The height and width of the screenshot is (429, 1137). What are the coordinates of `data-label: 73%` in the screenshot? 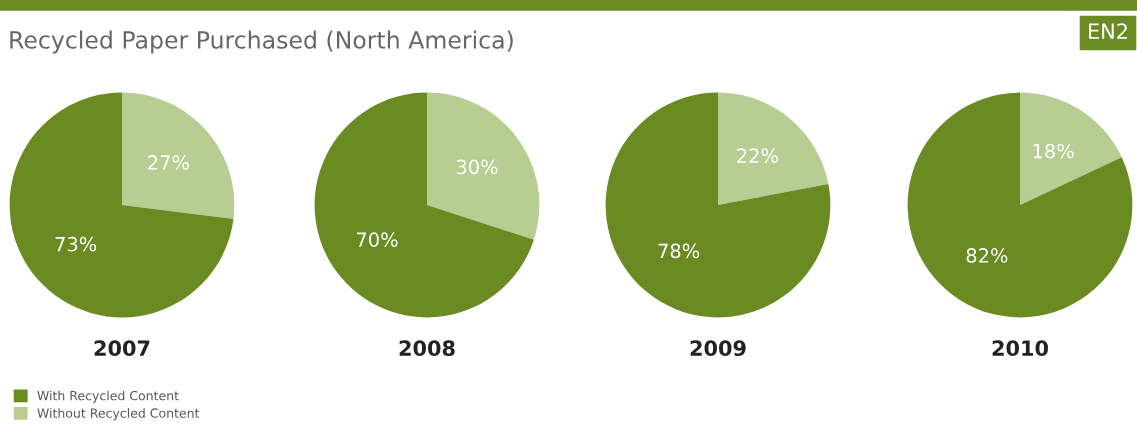 It's located at (76, 244).